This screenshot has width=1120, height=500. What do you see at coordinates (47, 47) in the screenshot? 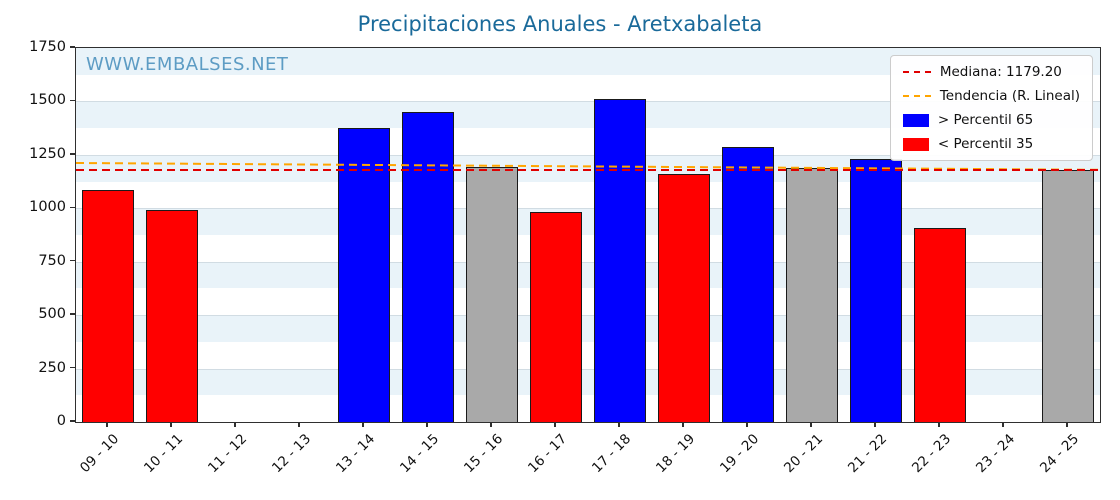
I see `y-axis-tick-label: 1750` at bounding box center [47, 47].